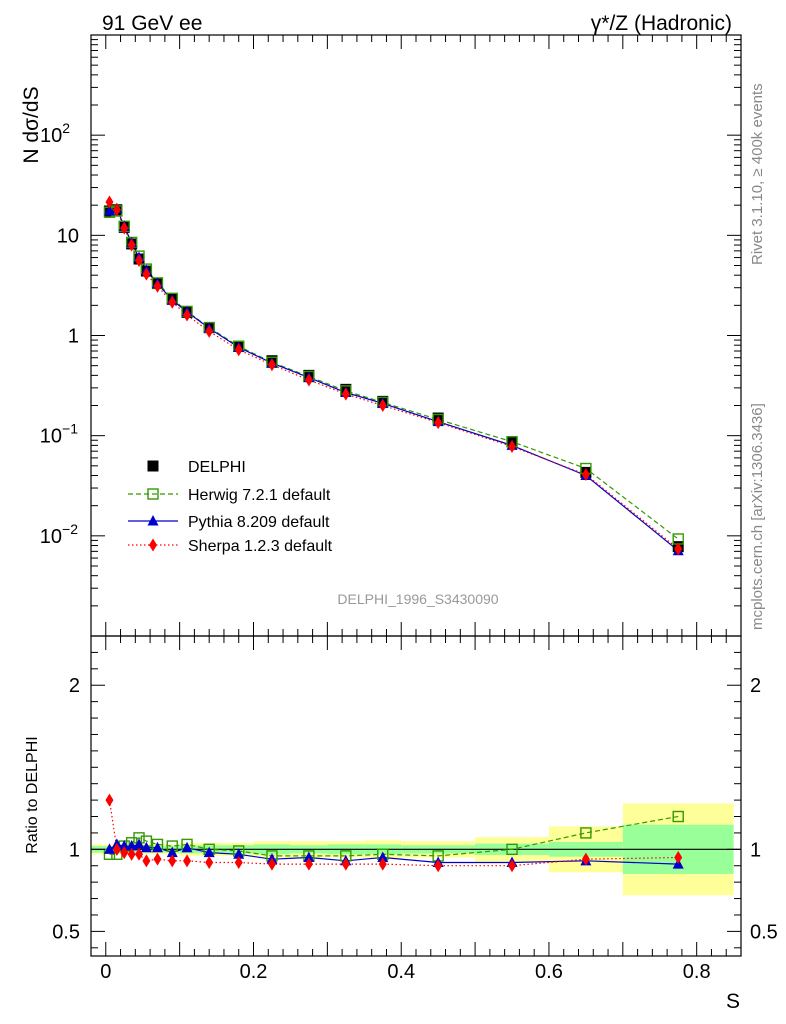 The image size is (786, 1024). Describe the element at coordinates (733, 1001) in the screenshot. I see `x-axis-label: S` at that location.